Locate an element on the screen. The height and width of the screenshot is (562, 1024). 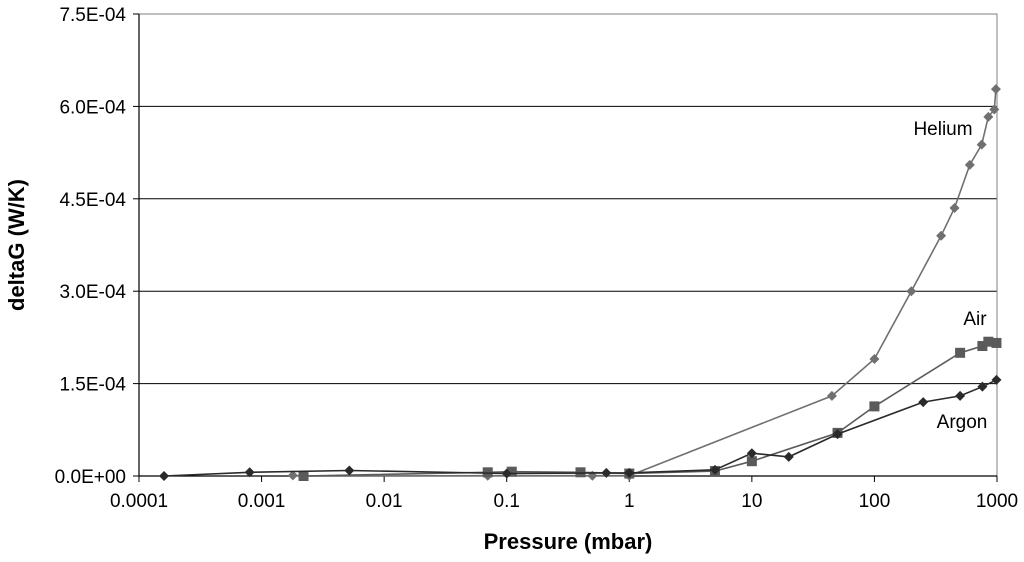
x-tick-label: 0.1 is located at coordinates (507, 501).